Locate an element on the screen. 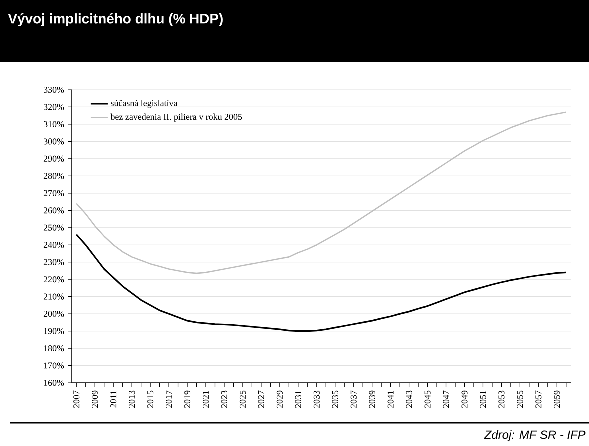  x-tick-label: 2051 is located at coordinates (483, 399).